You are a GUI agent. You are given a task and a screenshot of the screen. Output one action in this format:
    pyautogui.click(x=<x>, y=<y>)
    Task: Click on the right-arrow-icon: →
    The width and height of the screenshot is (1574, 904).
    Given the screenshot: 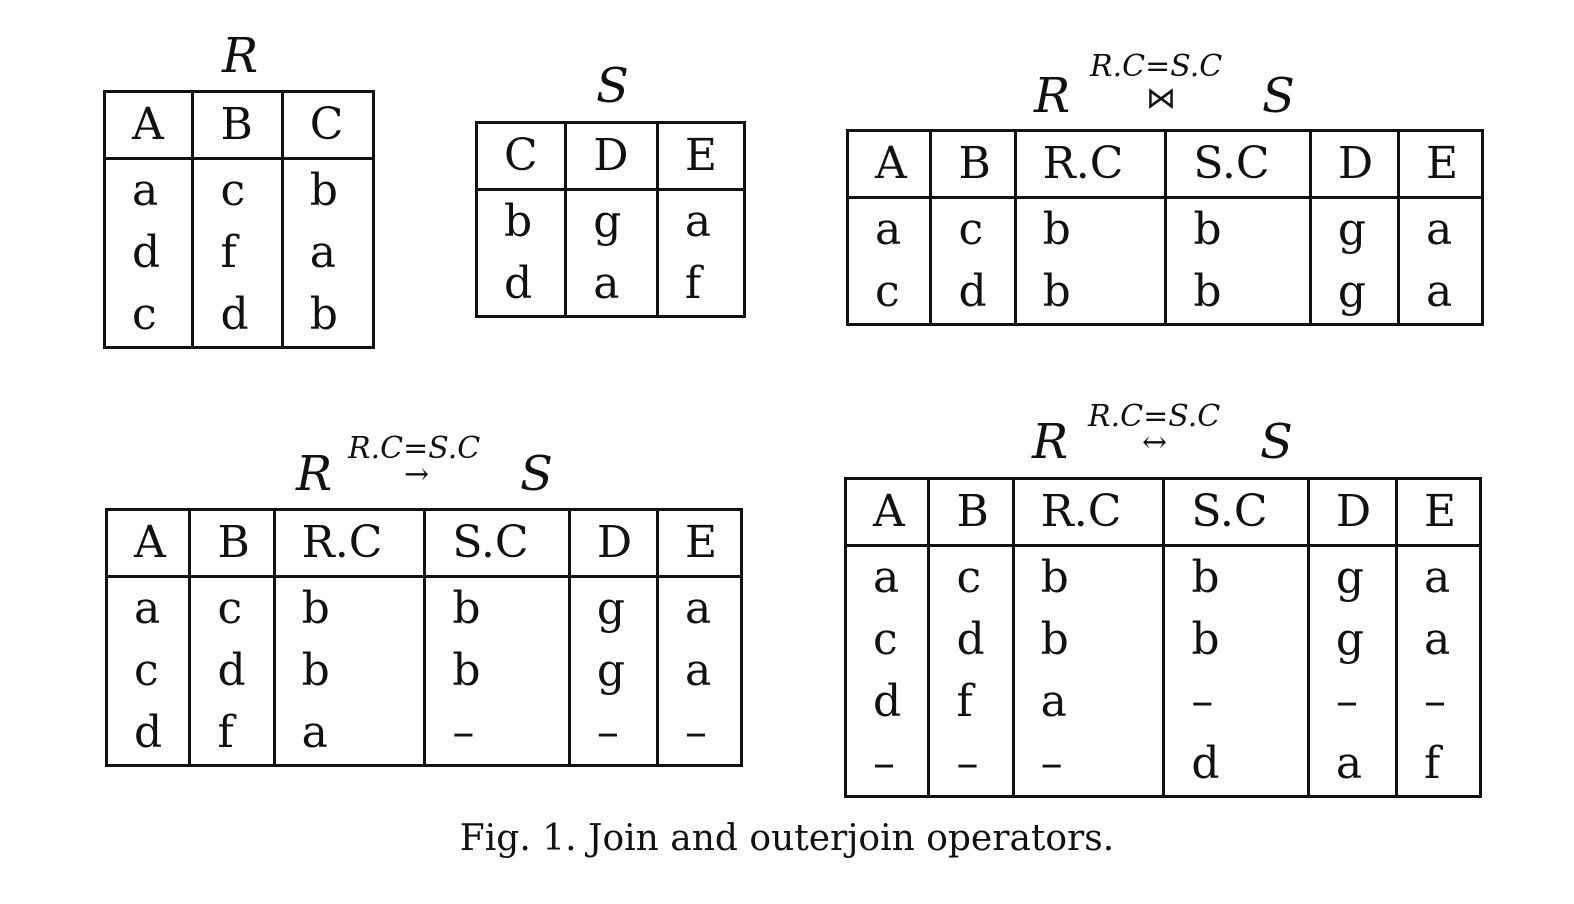 What is the action you would take?
    pyautogui.click(x=417, y=474)
    